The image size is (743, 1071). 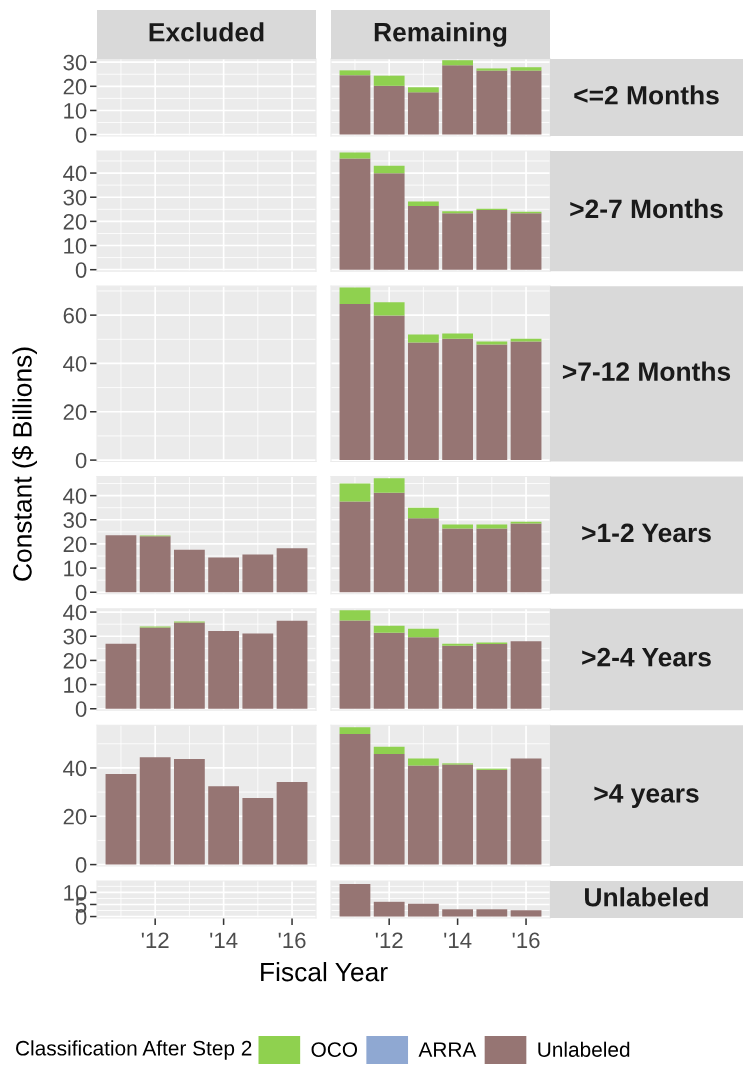 What do you see at coordinates (24, 464) in the screenshot?
I see `y-axis-title: Constant ($ Billions)` at bounding box center [24, 464].